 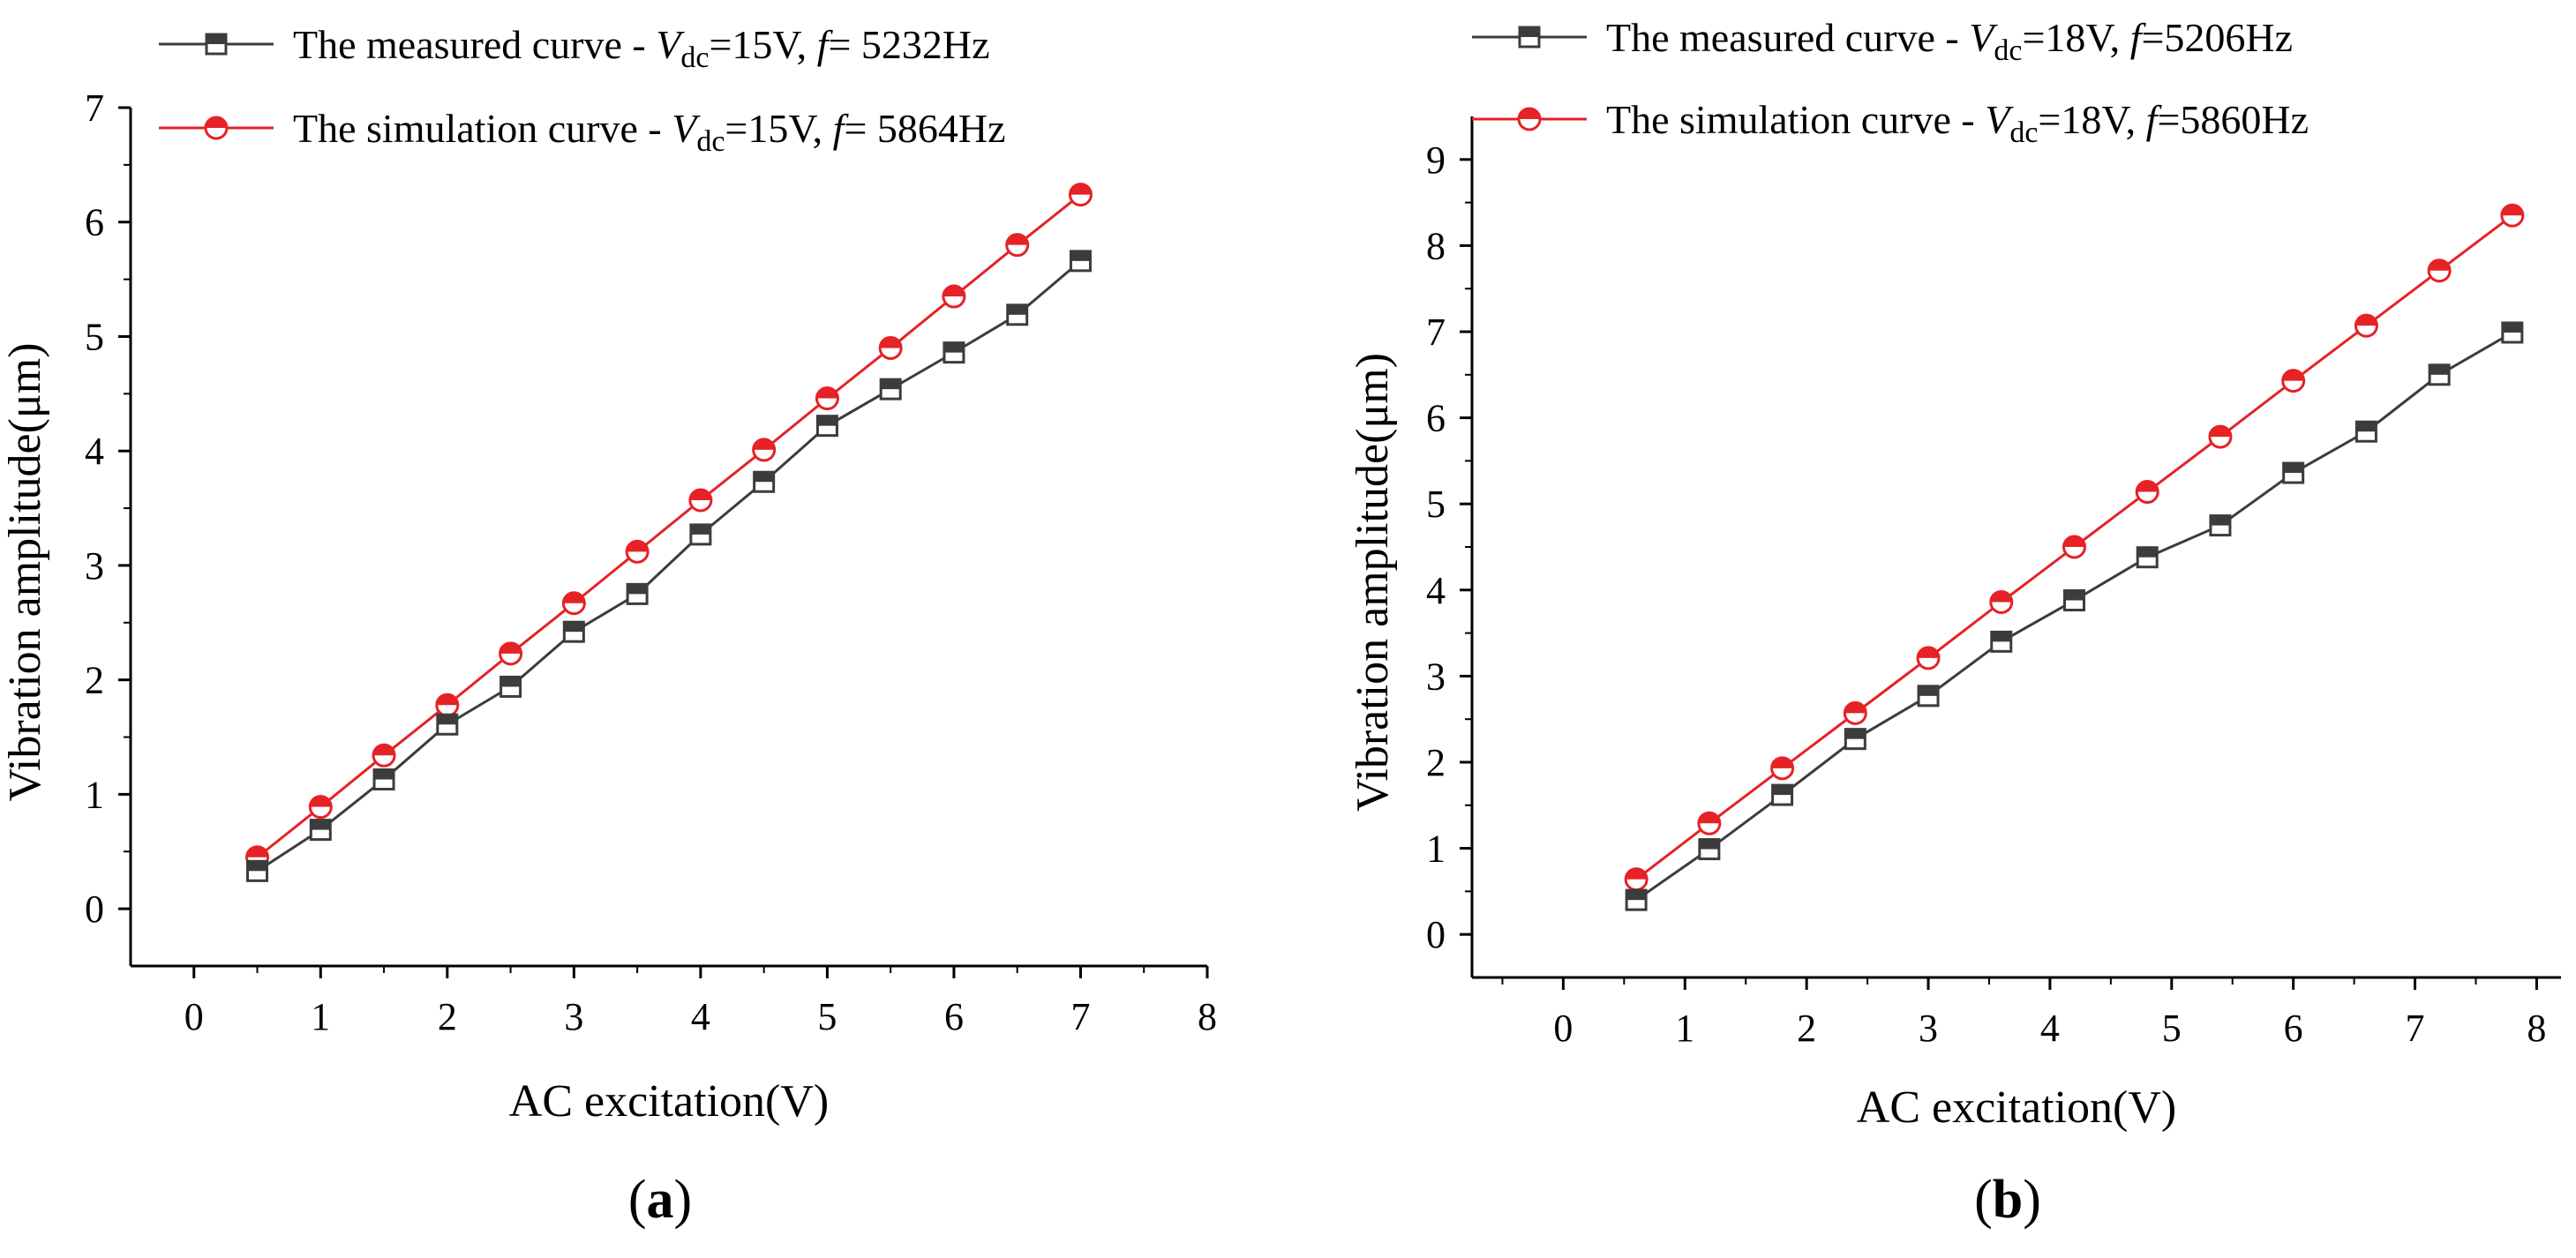 I want to click on x-tick-label: 1, so click(x=320, y=1016).